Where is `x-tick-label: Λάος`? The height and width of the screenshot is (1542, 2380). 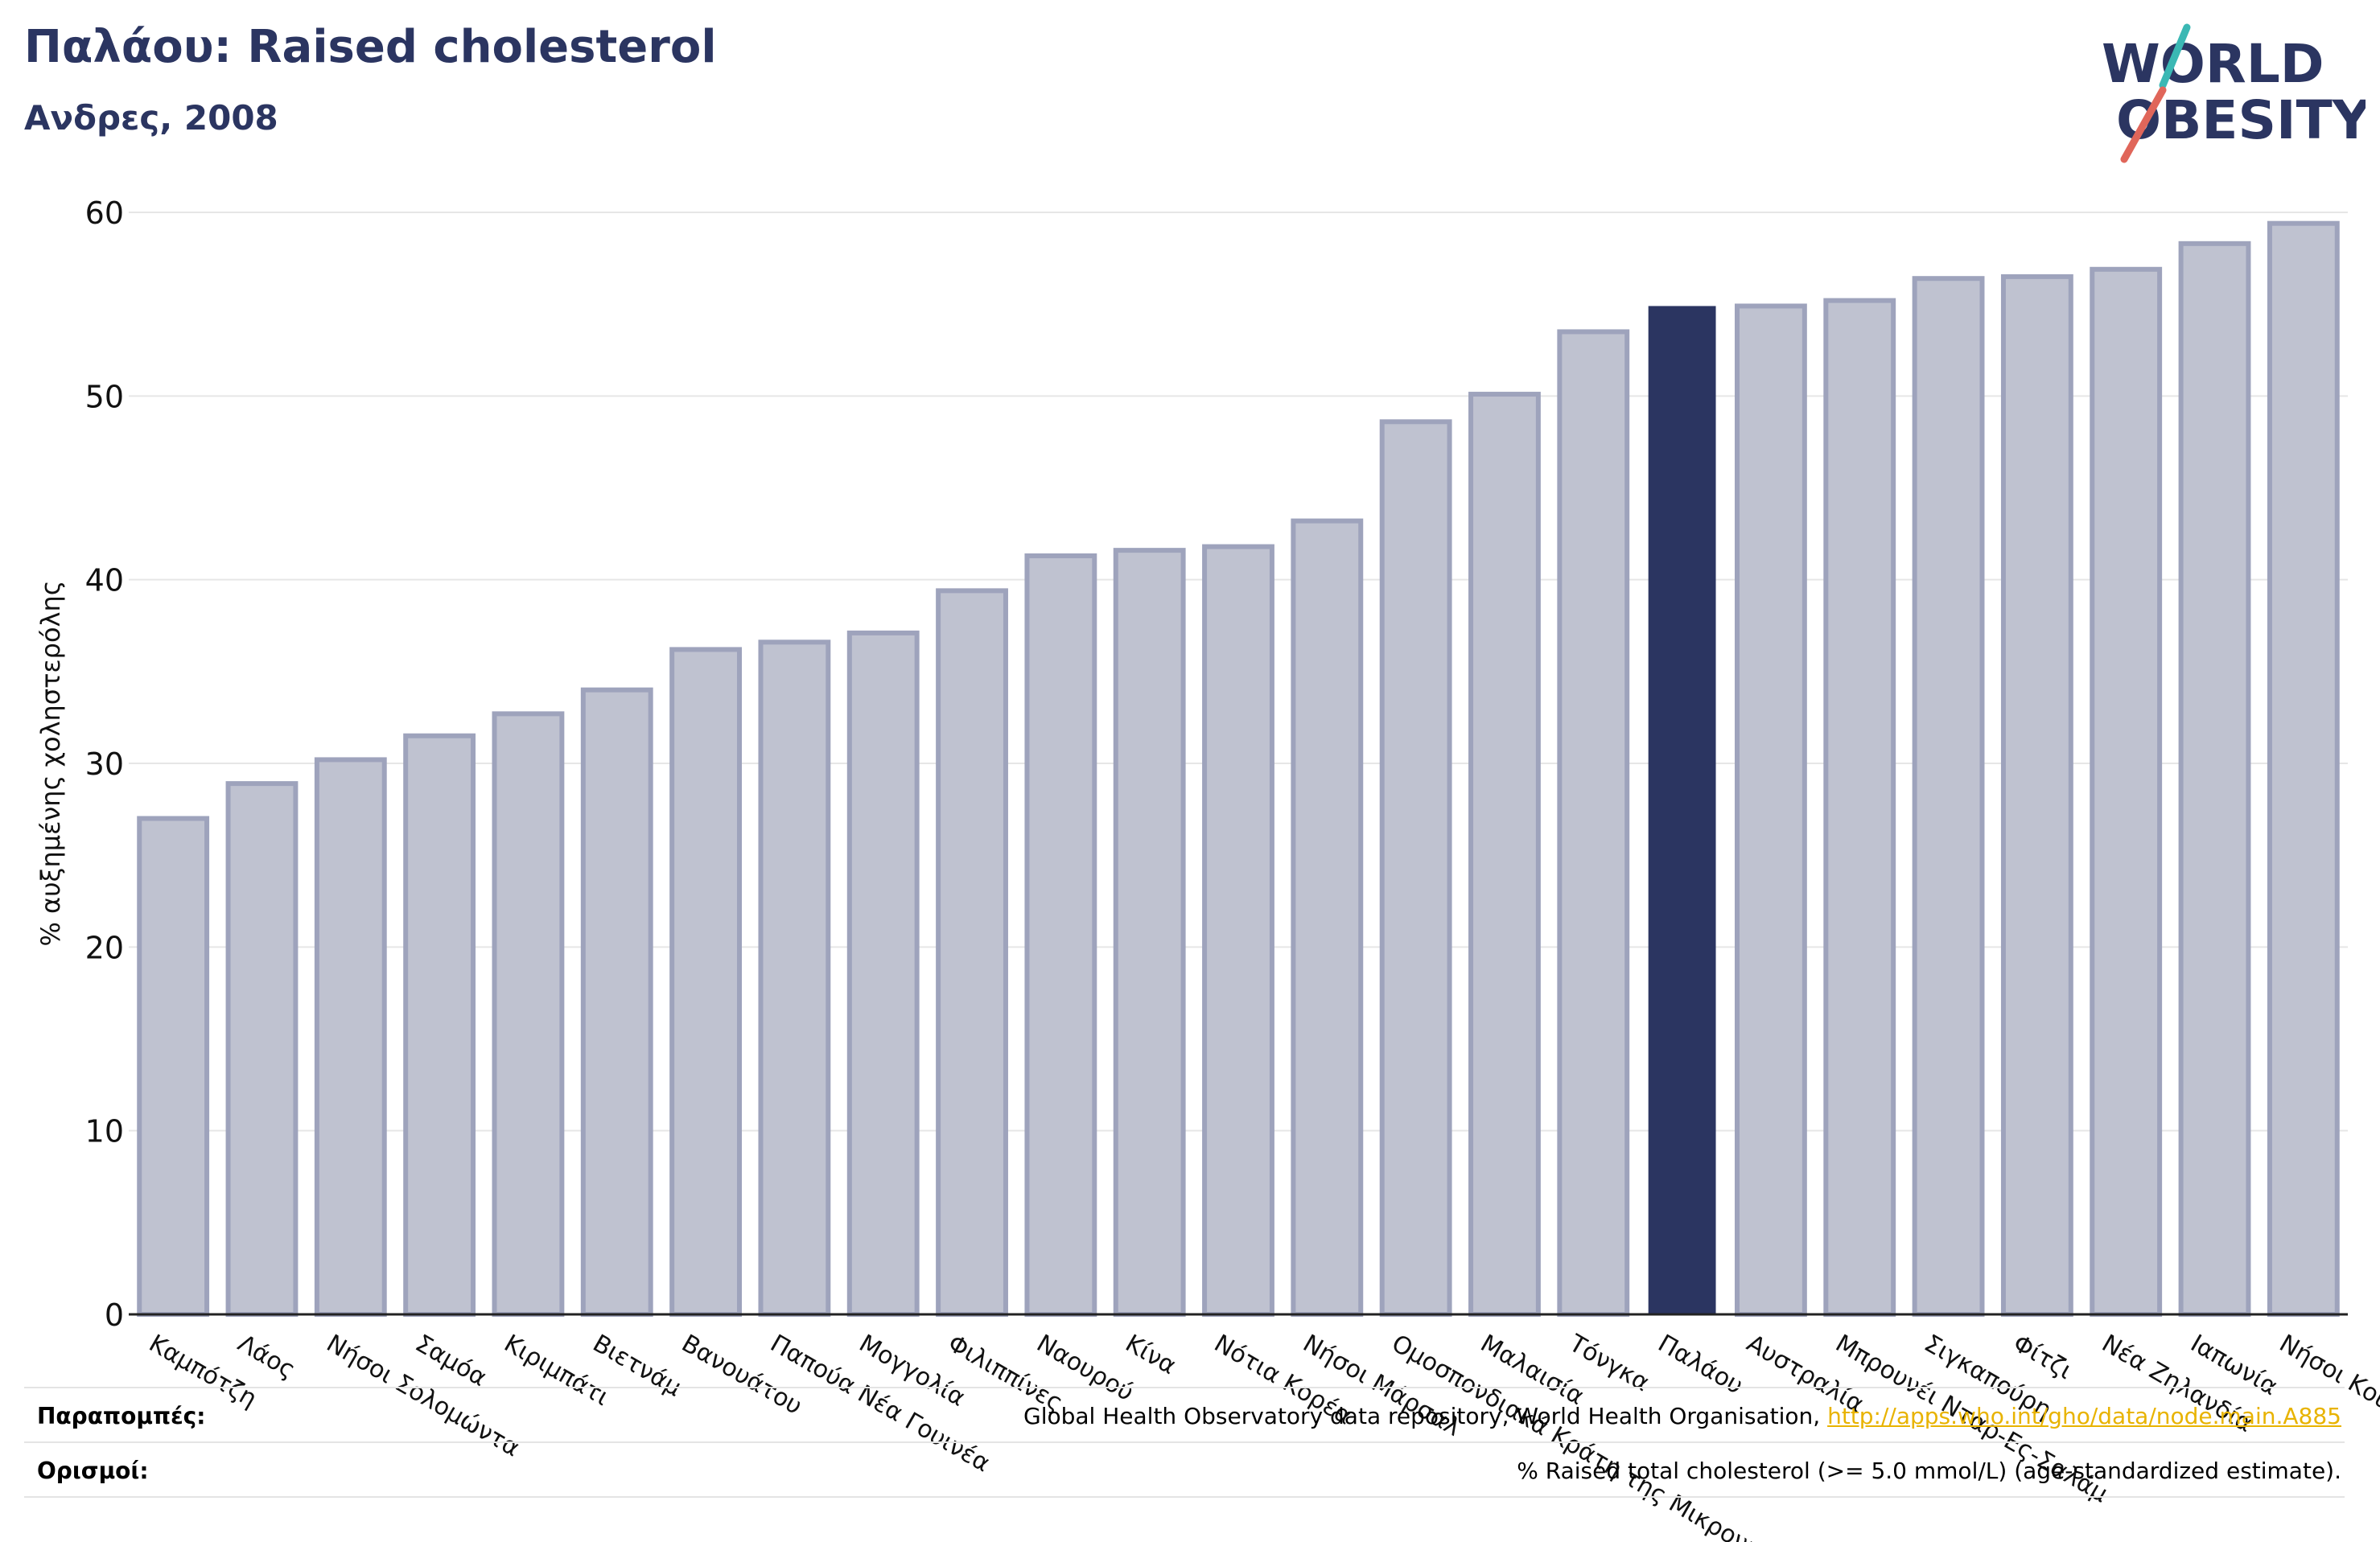 x-tick-label: Λάος is located at coordinates (266, 1357).